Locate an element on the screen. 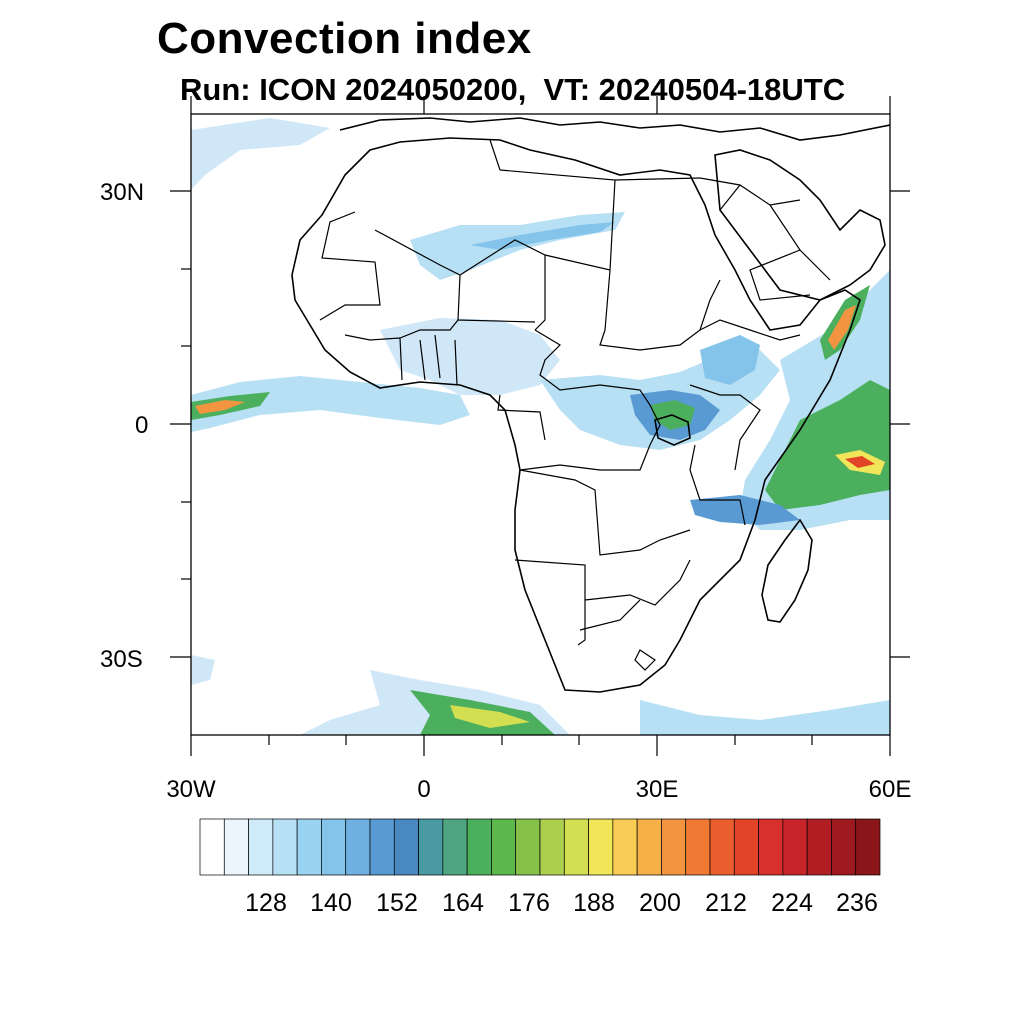  border-lines-central is located at coordinates (620, 370).